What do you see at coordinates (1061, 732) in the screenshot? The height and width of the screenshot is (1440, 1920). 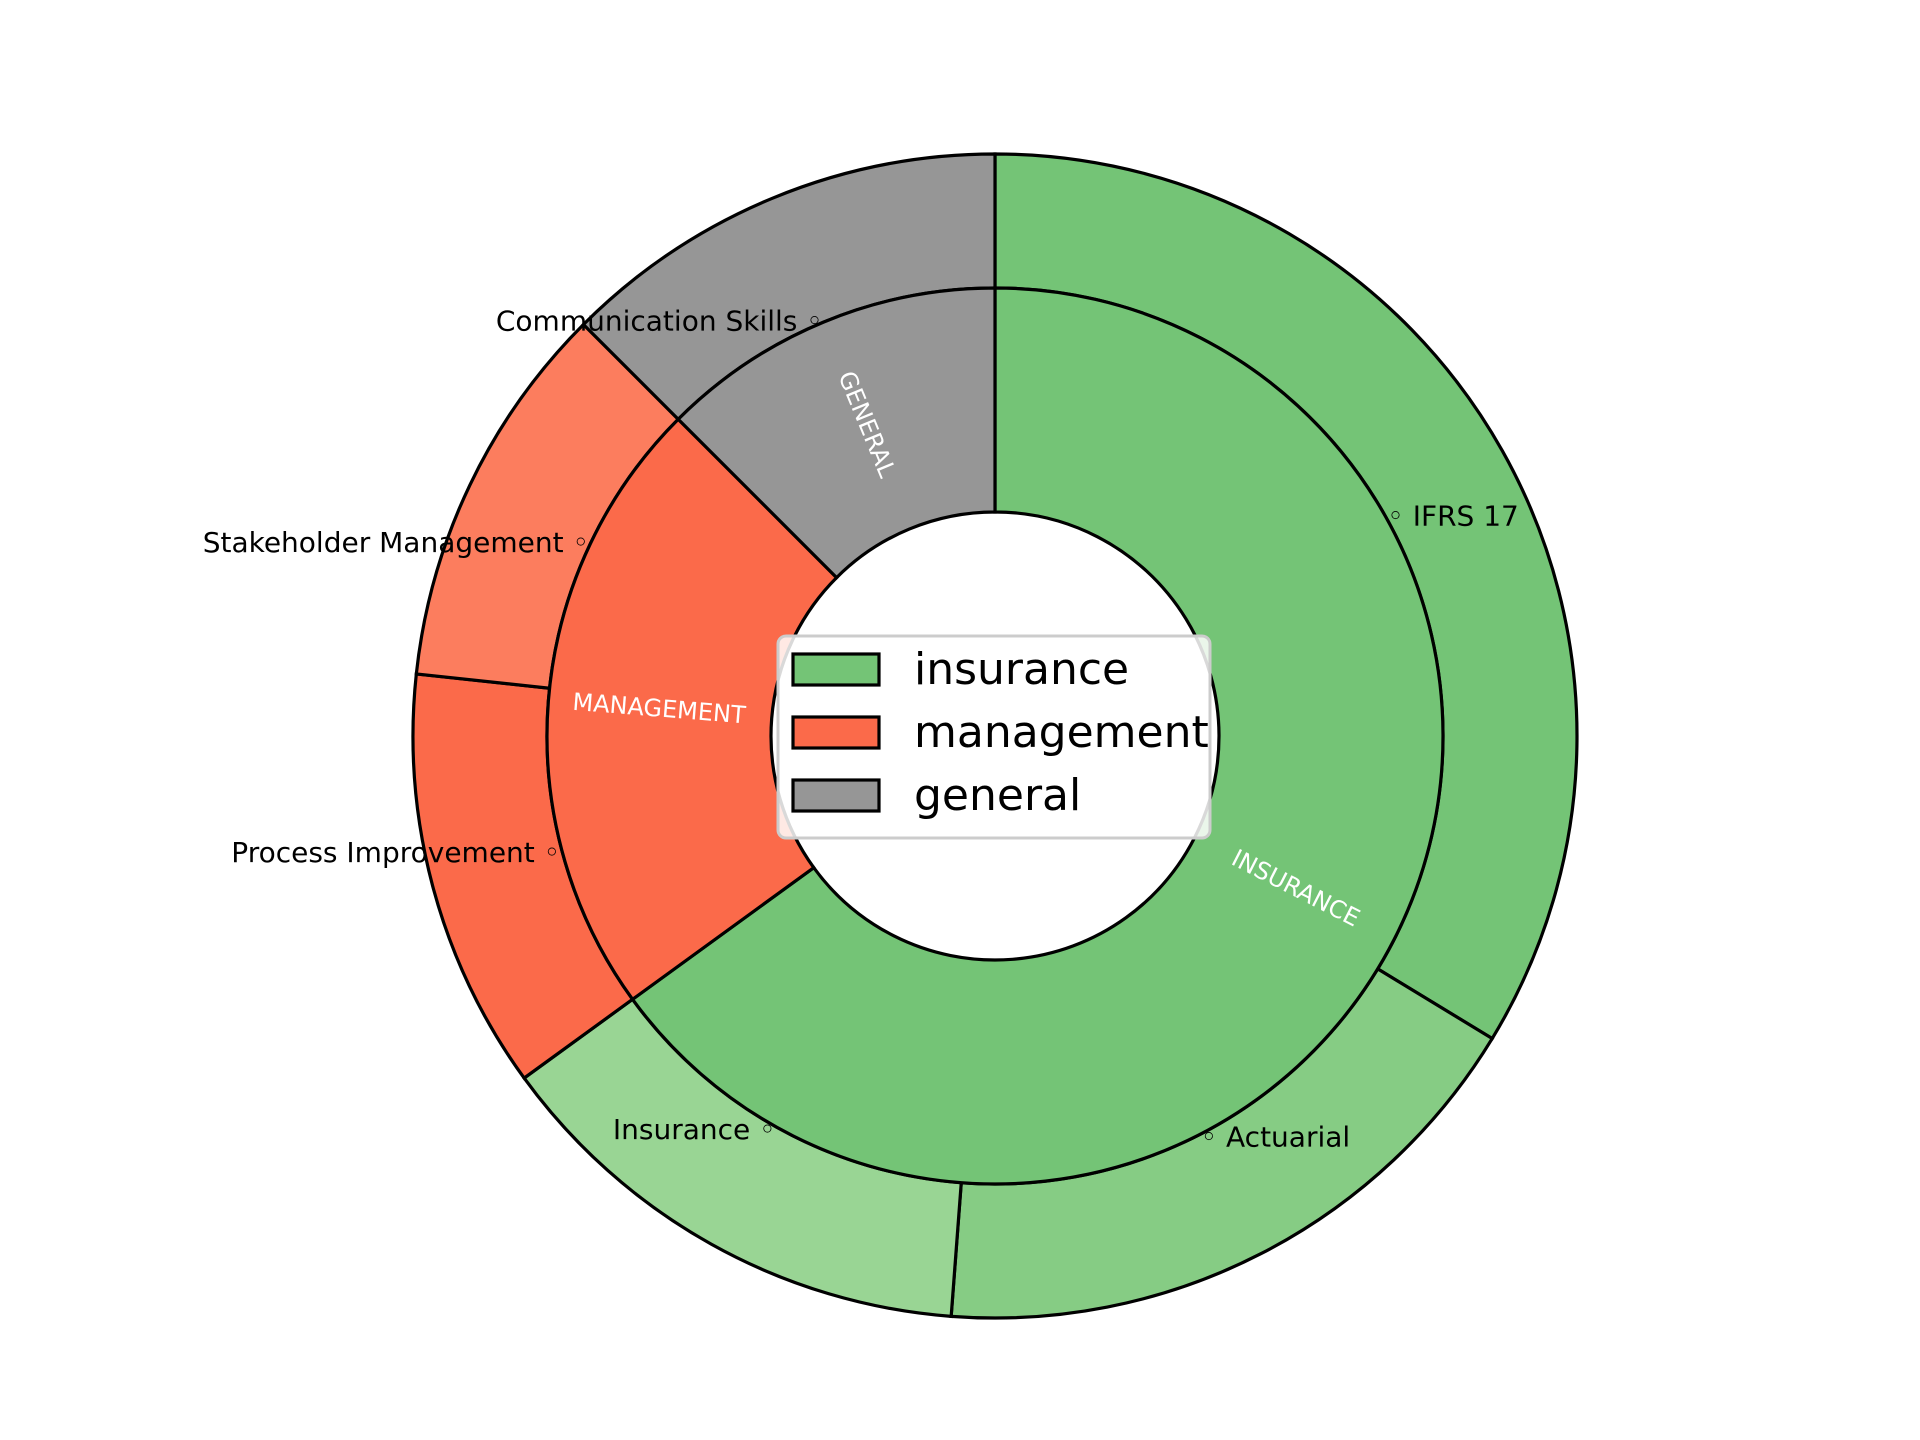 I see `legend-label-management: management` at bounding box center [1061, 732].